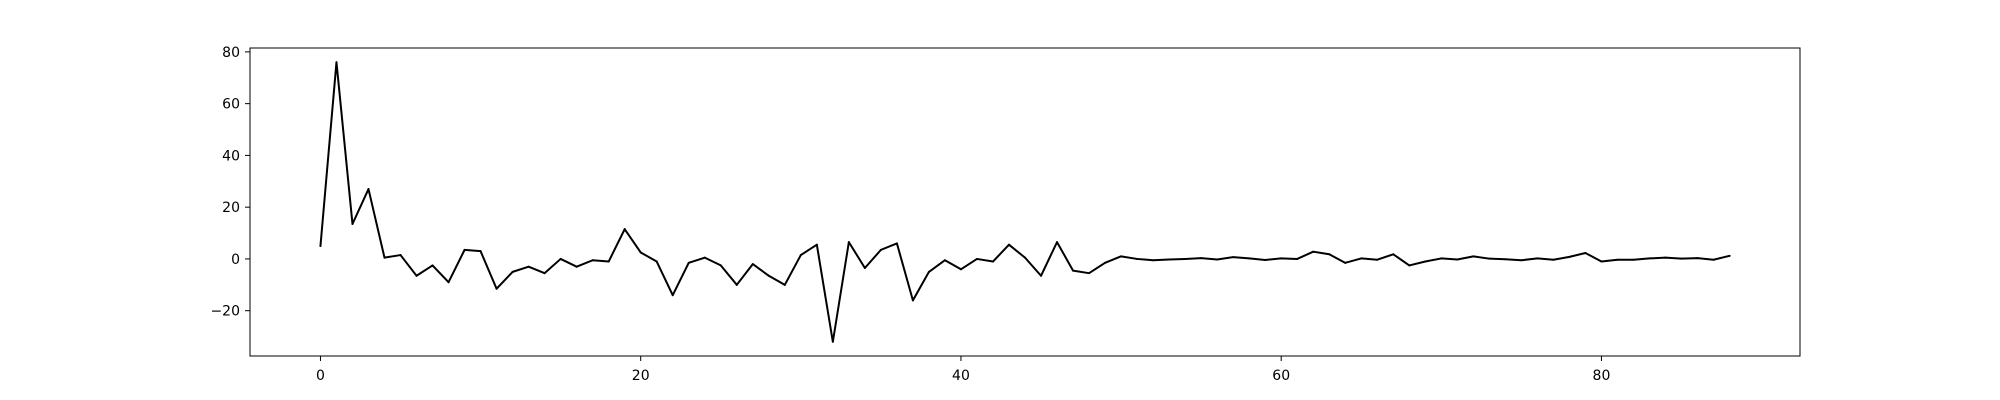 The width and height of the screenshot is (2000, 400). What do you see at coordinates (1602, 376) in the screenshot?
I see `x-tick-label: 80` at bounding box center [1602, 376].